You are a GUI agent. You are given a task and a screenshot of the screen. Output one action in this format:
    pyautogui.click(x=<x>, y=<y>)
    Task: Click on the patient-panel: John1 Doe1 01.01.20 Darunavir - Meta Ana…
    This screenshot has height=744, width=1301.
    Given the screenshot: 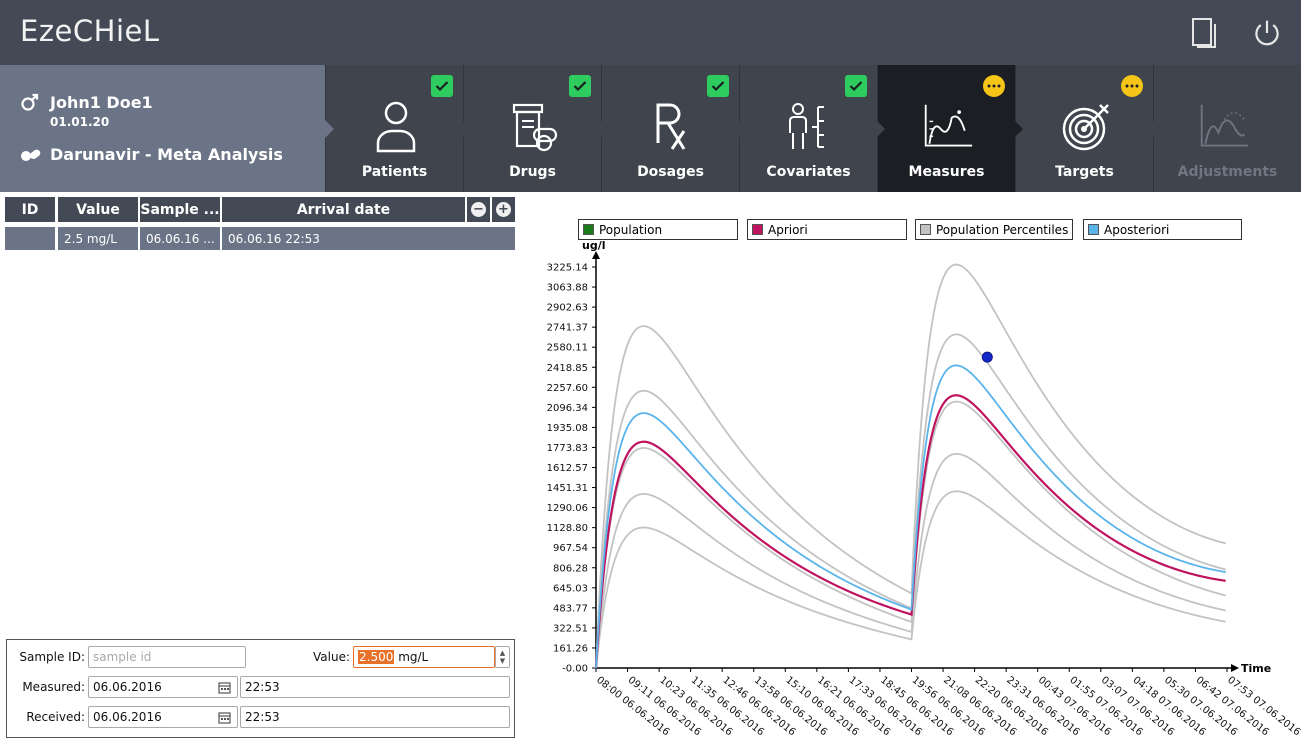 What is the action you would take?
    pyautogui.click(x=162, y=128)
    